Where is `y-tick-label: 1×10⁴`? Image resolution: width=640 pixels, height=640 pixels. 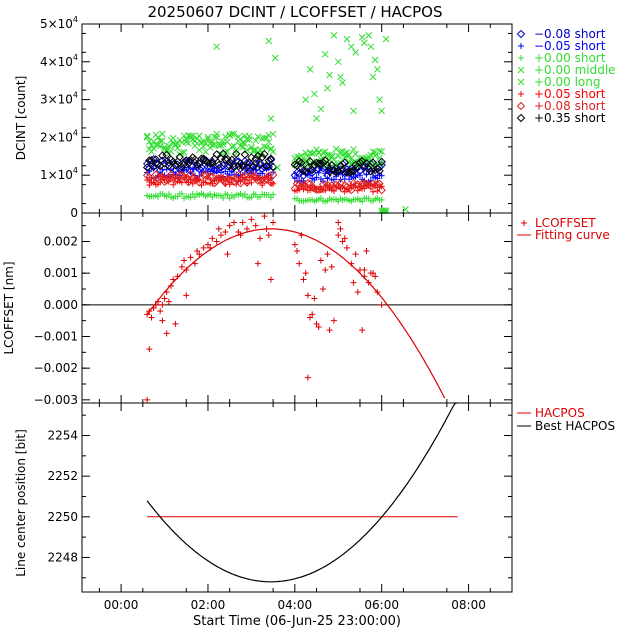 y-tick-label: 1×10⁴ is located at coordinates (59, 174).